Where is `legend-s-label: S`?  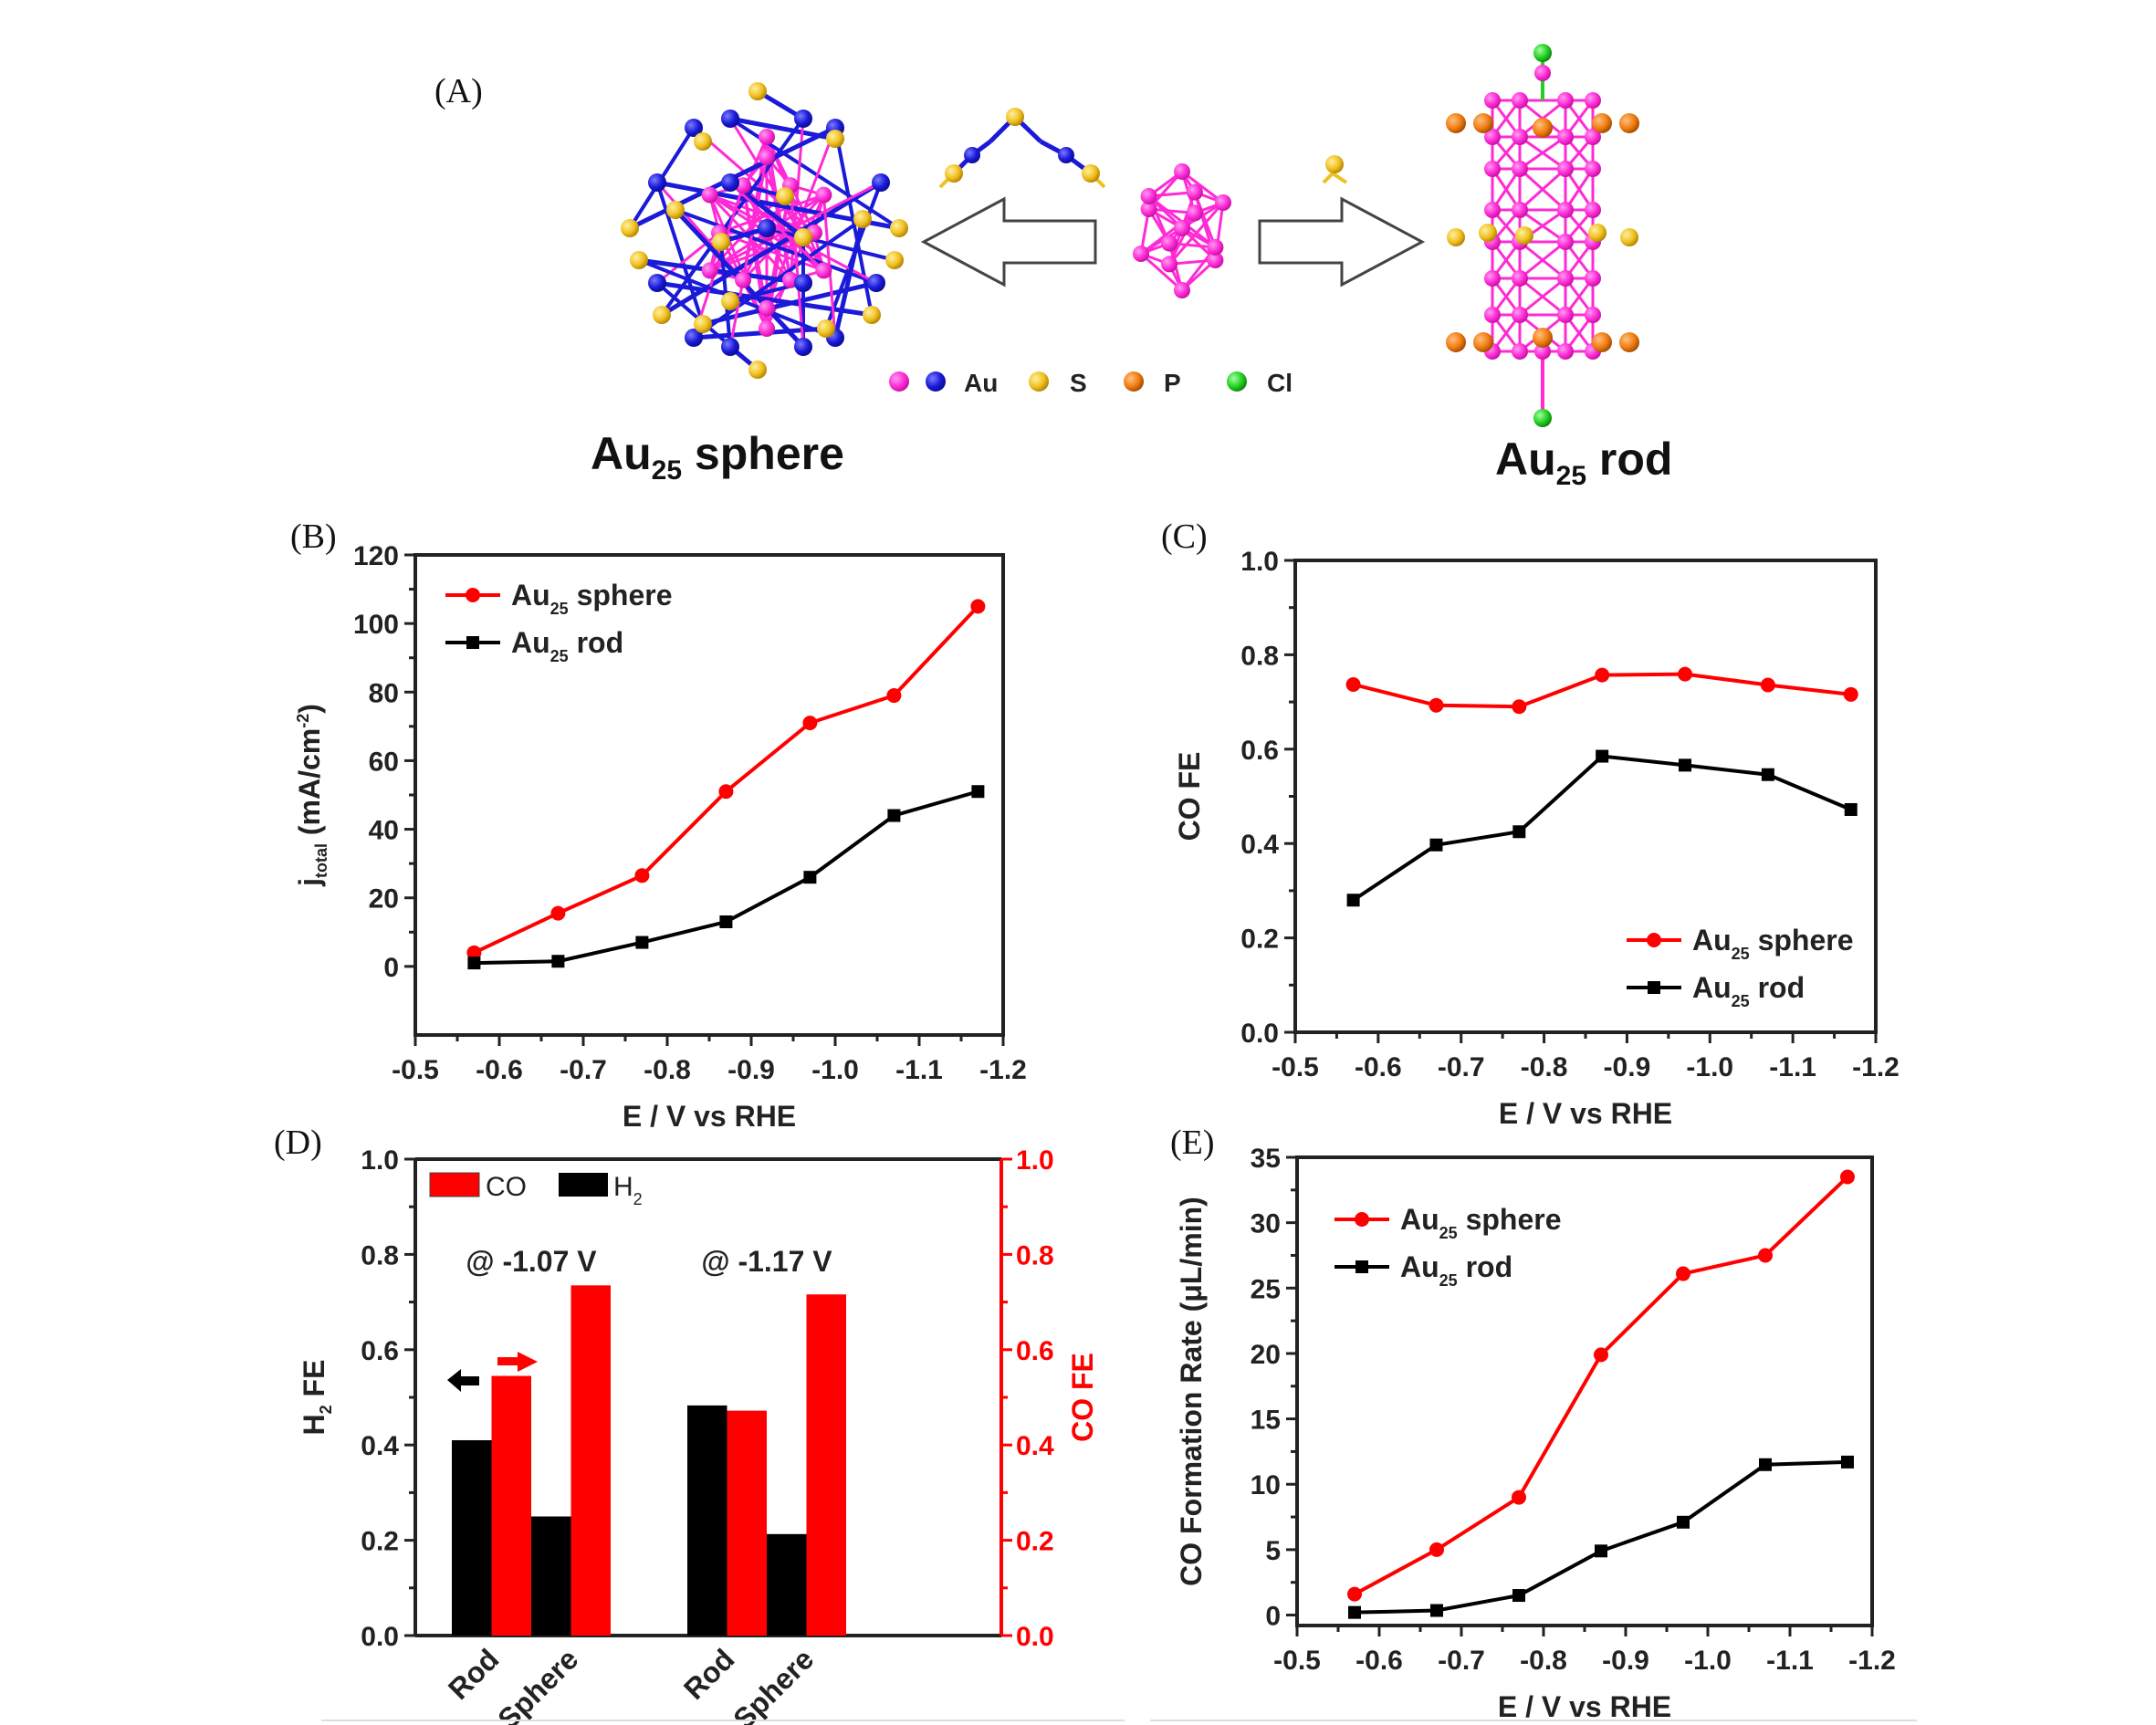 legend-s-label: S is located at coordinates (1079, 383).